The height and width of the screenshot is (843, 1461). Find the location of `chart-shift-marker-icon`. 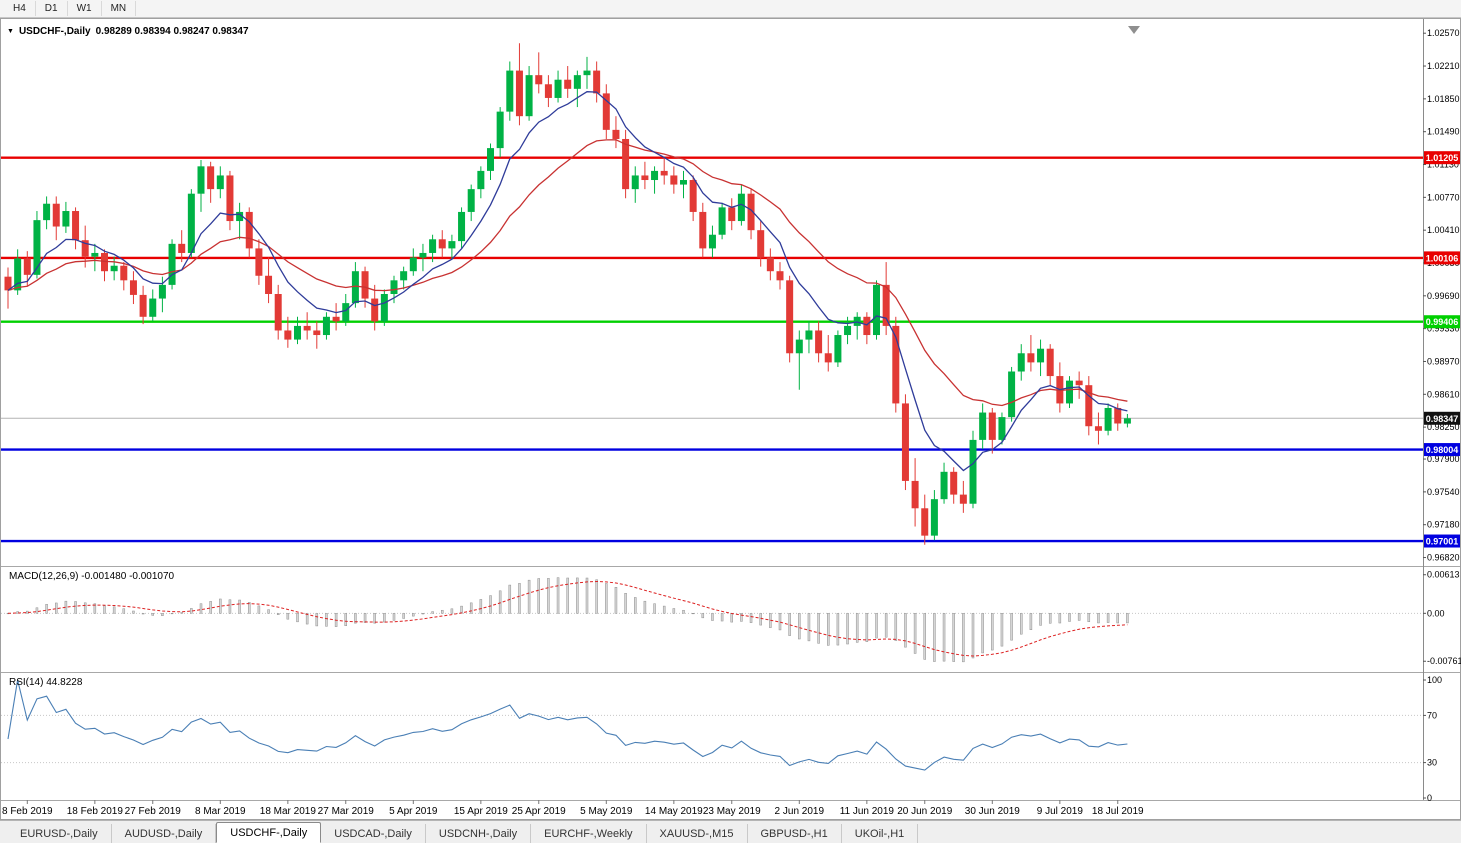

chart-shift-marker-icon is located at coordinates (1134, 30).